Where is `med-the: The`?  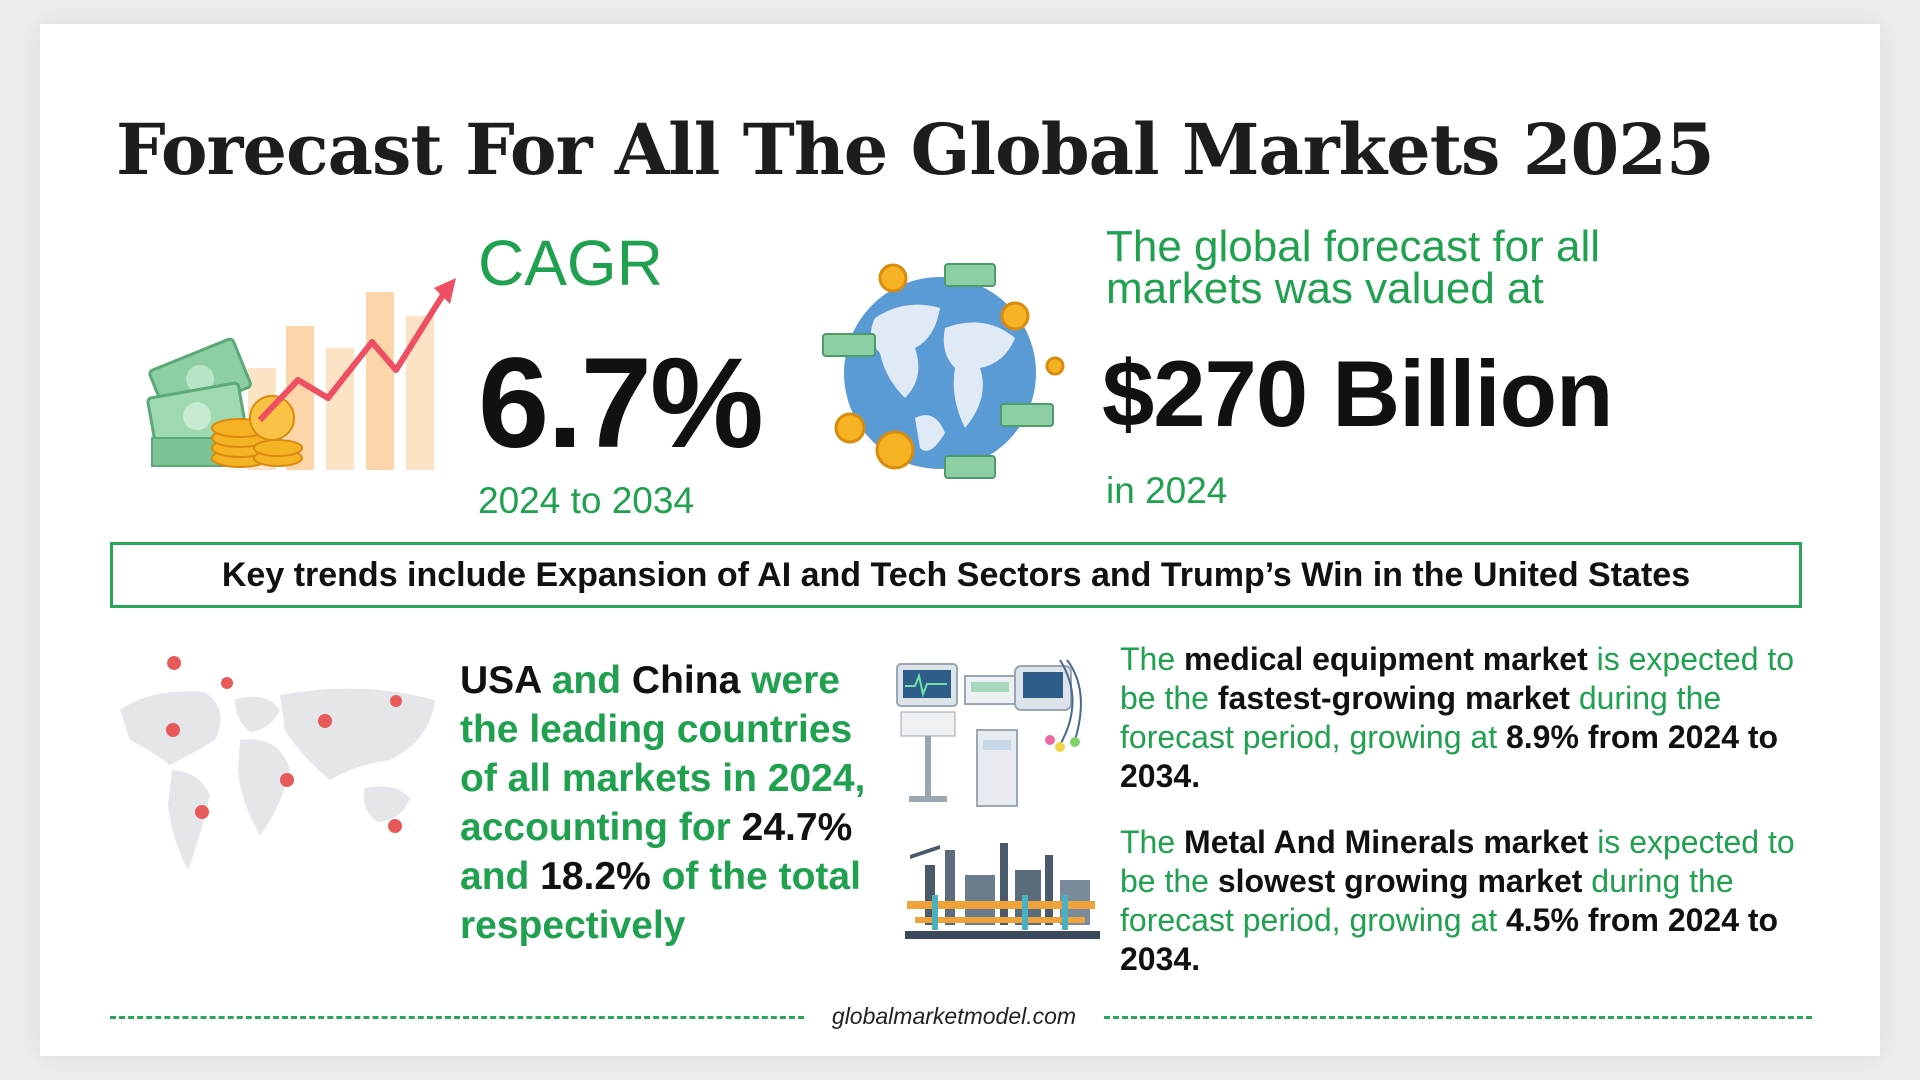 med-the: The is located at coordinates (1152, 659).